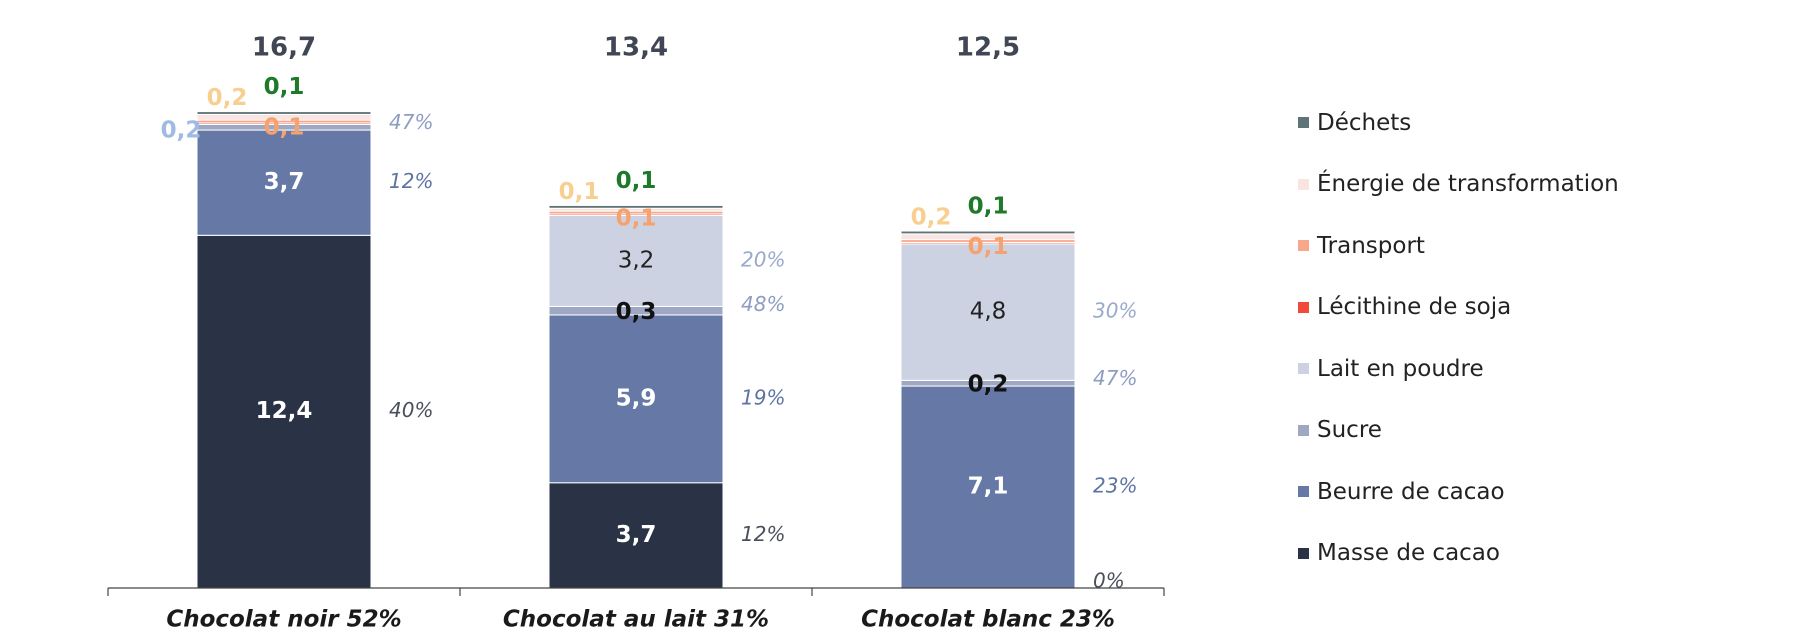  What do you see at coordinates (1303, 246) in the screenshot?
I see `legend-swatch-transport` at bounding box center [1303, 246].